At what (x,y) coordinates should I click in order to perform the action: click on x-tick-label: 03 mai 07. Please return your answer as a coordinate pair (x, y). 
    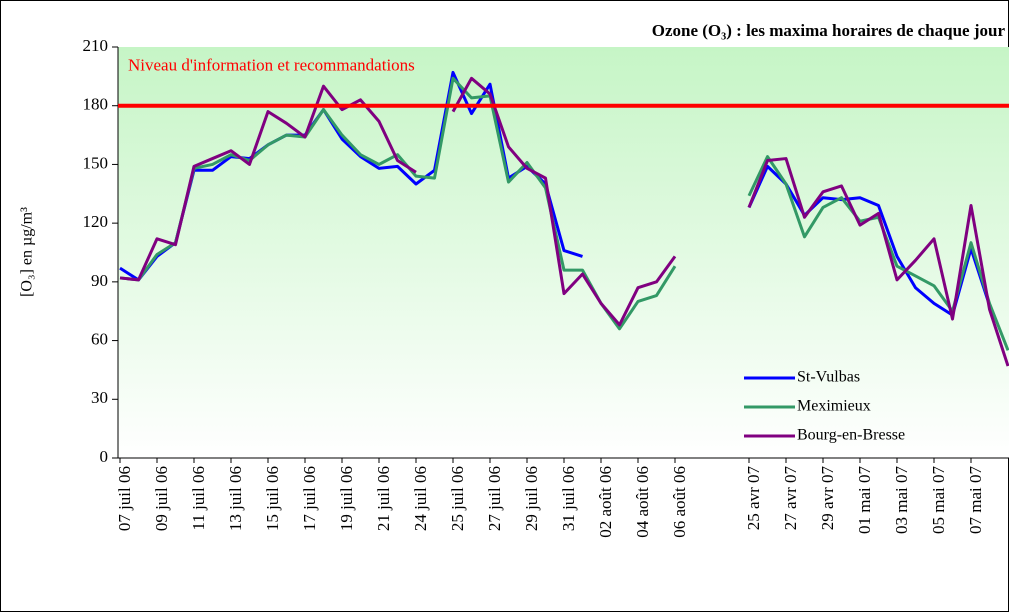
    Looking at the image, I should click on (901, 500).